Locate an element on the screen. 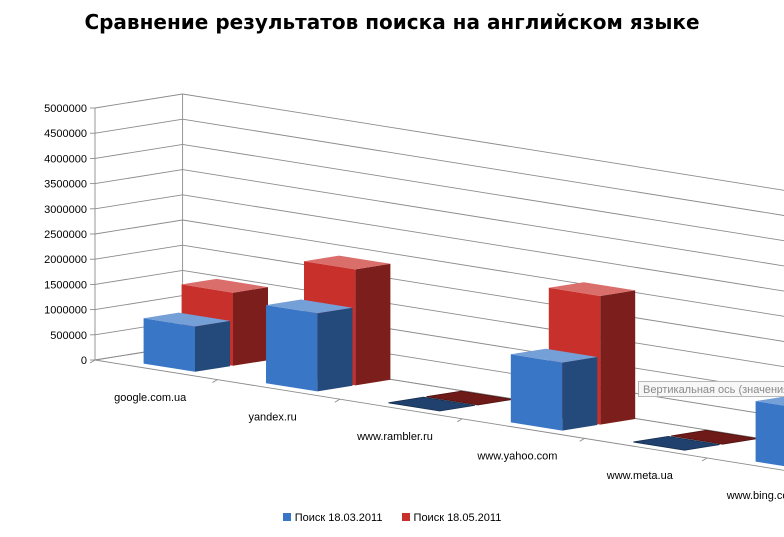 The height and width of the screenshot is (537, 784). legend-item-series-1: Поиск 18.03.2011 is located at coordinates (332, 518).